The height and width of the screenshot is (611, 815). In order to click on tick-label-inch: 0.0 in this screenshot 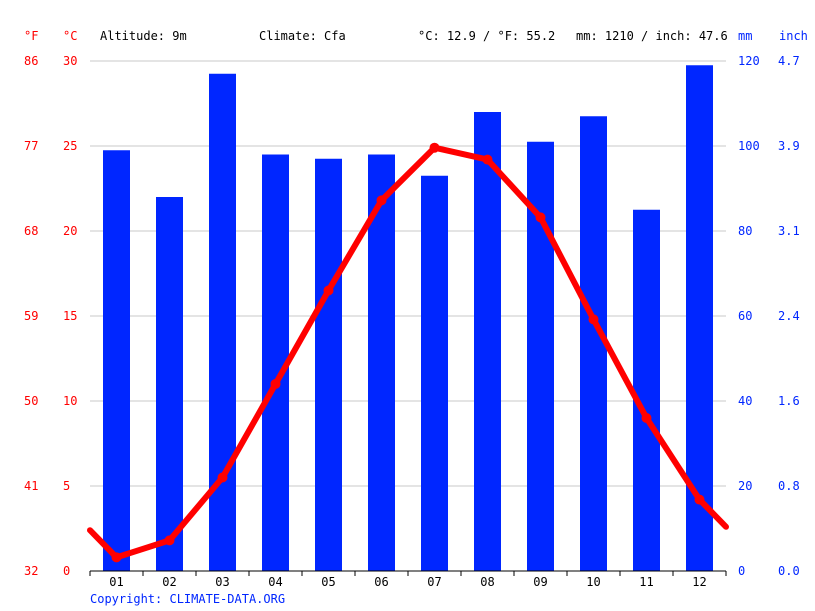, I will do `click(789, 571)`.